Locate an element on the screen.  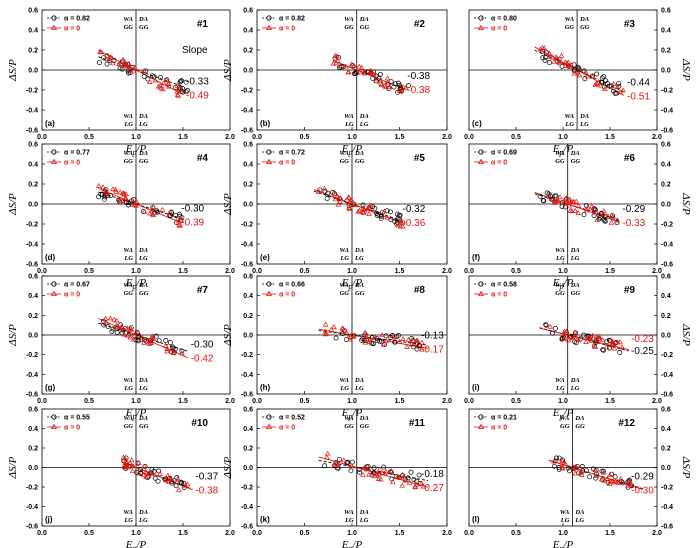
x-tick-label: 1.5 is located at coordinates (610, 271).